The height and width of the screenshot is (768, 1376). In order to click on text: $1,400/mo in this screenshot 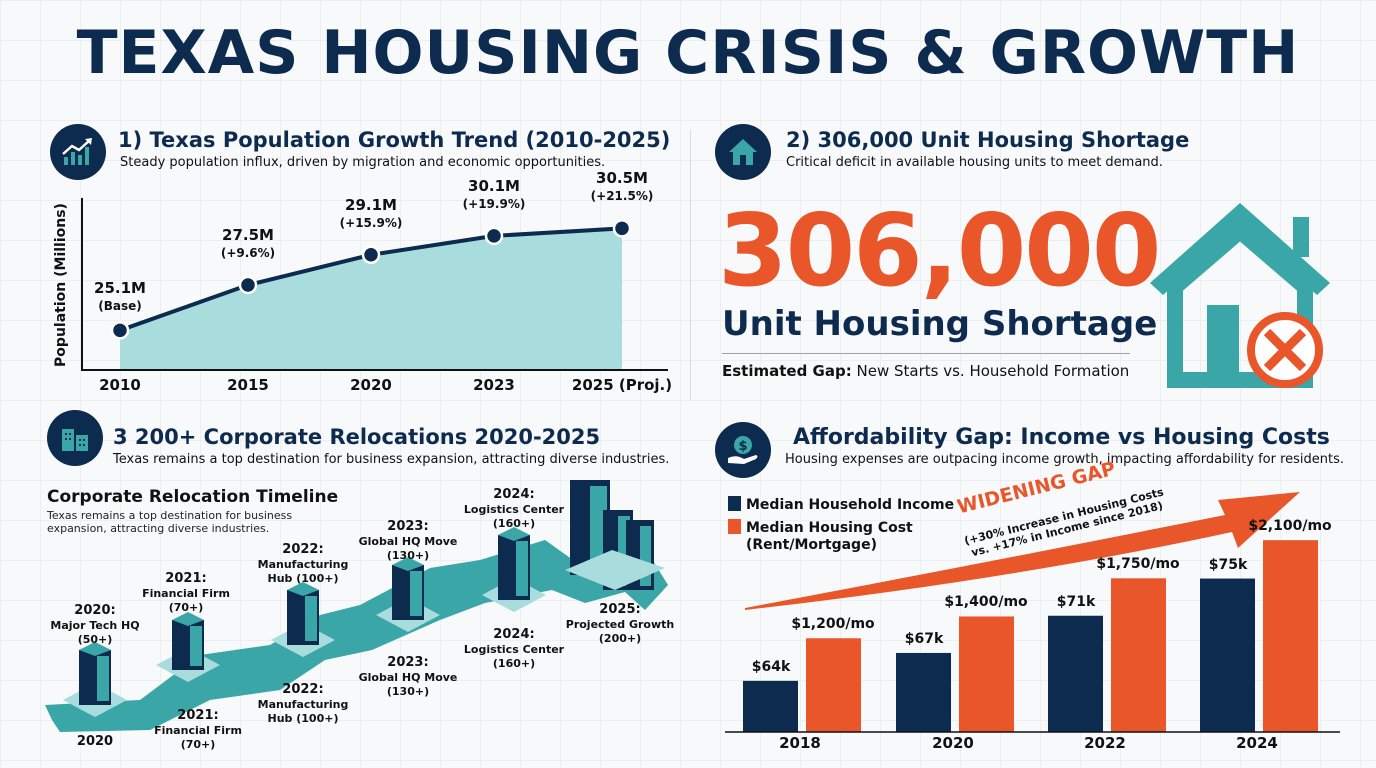, I will do `click(986, 602)`.